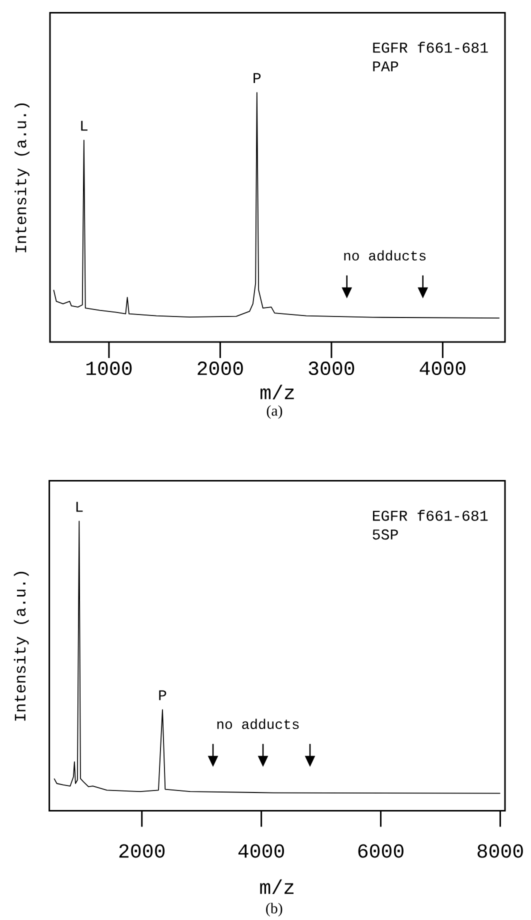  Describe the element at coordinates (385, 66) in the screenshot. I see `text: PAP` at that location.